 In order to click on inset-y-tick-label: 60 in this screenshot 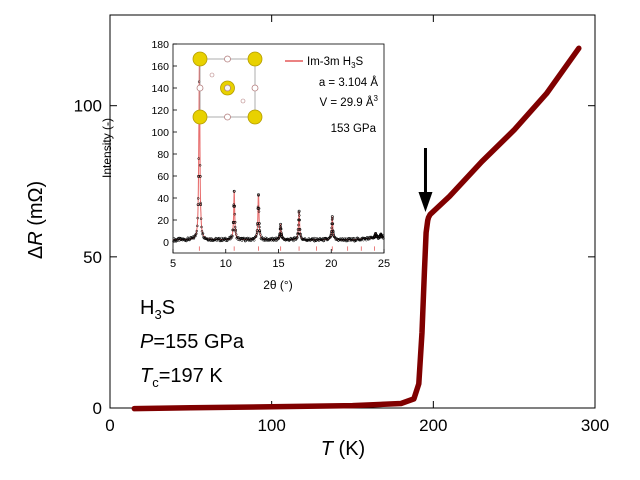, I will do `click(163, 177)`.